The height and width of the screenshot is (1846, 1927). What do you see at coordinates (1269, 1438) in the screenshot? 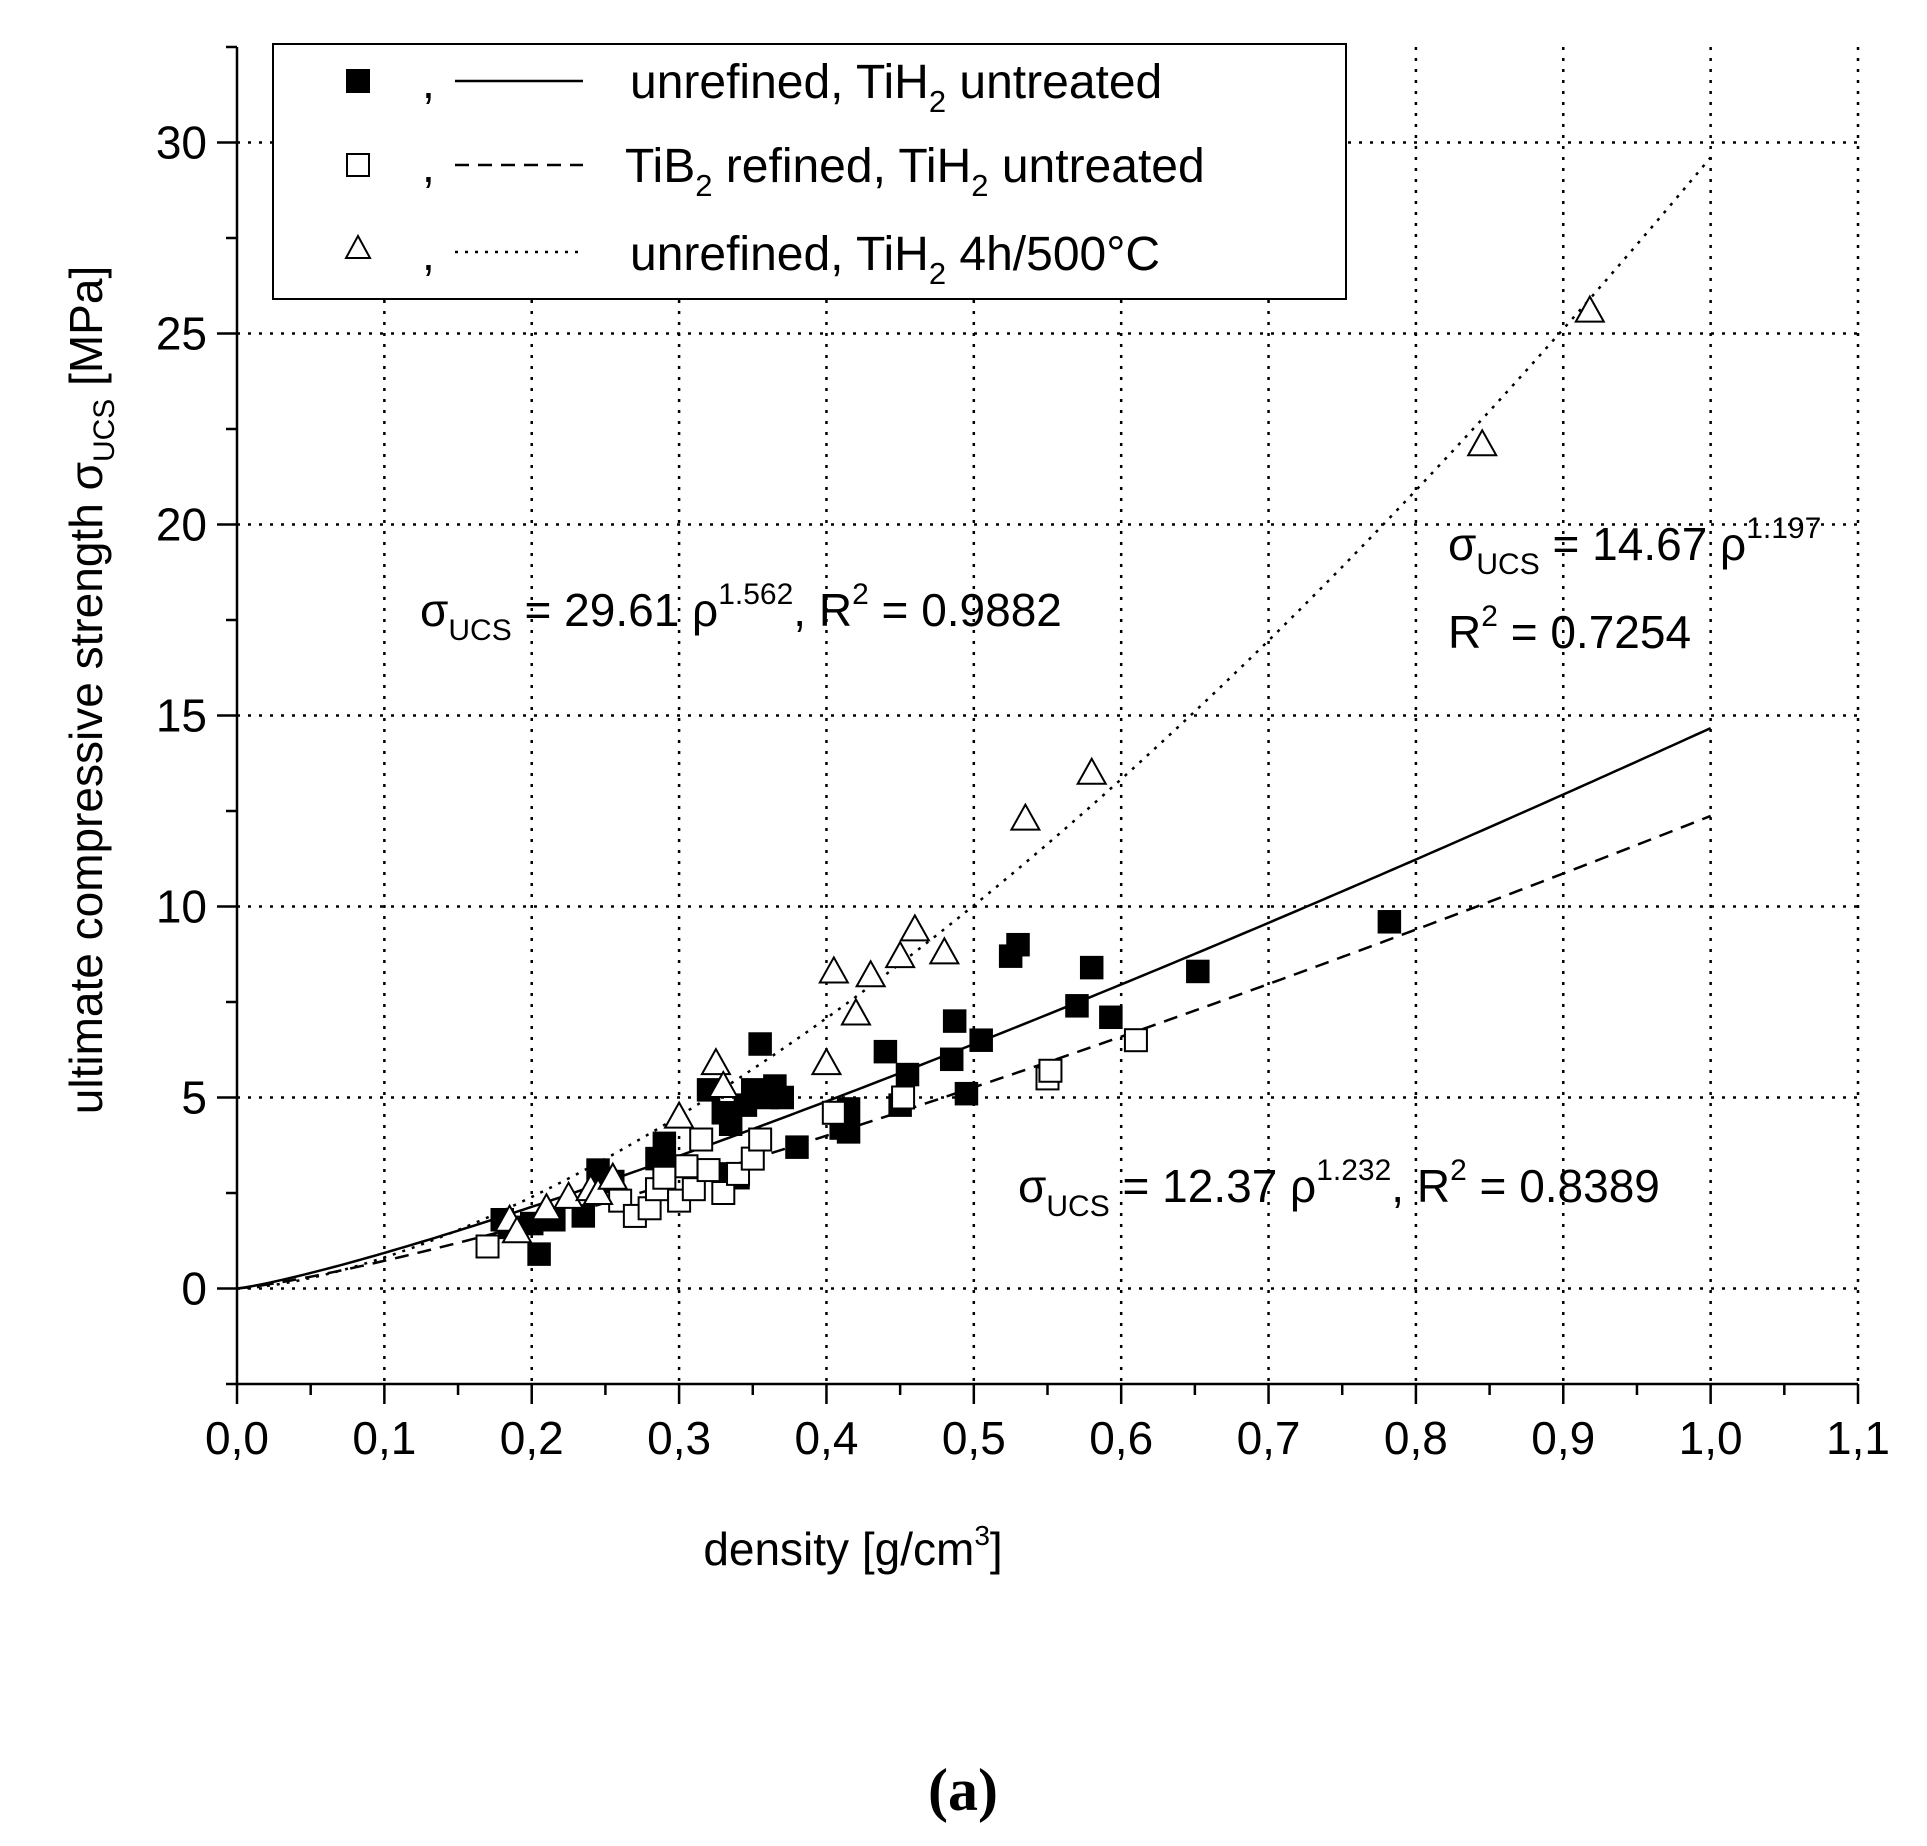
I see `x-tick-label: 0,7` at bounding box center [1269, 1438].